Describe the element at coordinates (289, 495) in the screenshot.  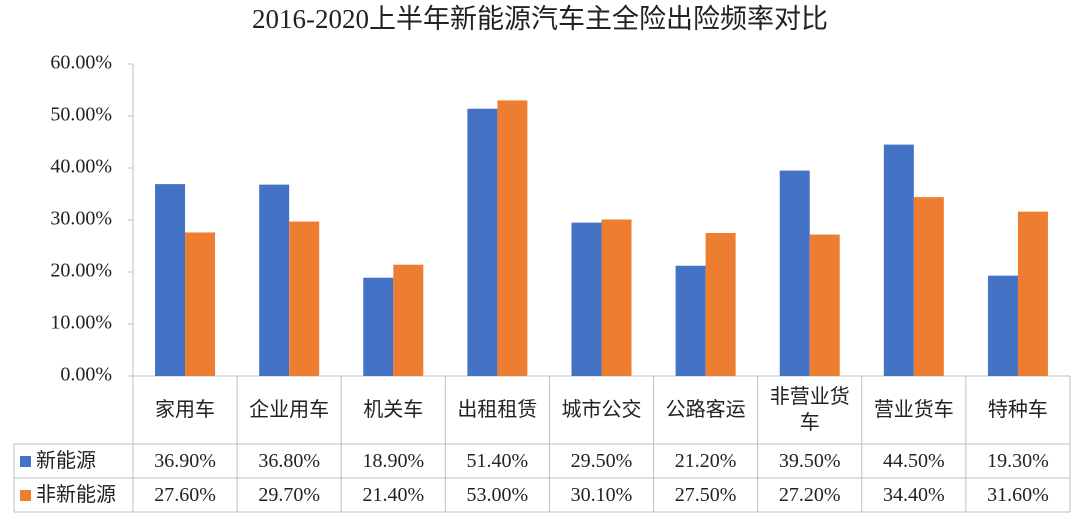
I see `value-label: 29.70%` at that location.